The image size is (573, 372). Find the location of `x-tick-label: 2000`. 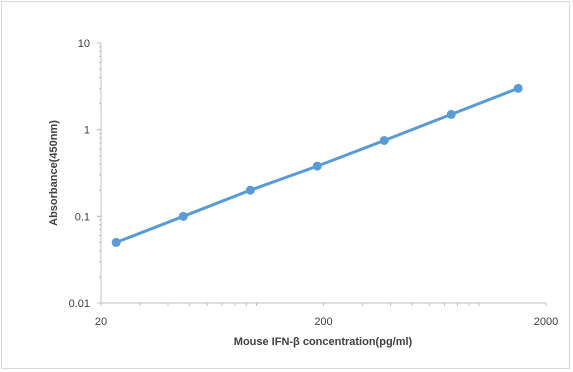

x-tick-label: 2000 is located at coordinates (546, 322).